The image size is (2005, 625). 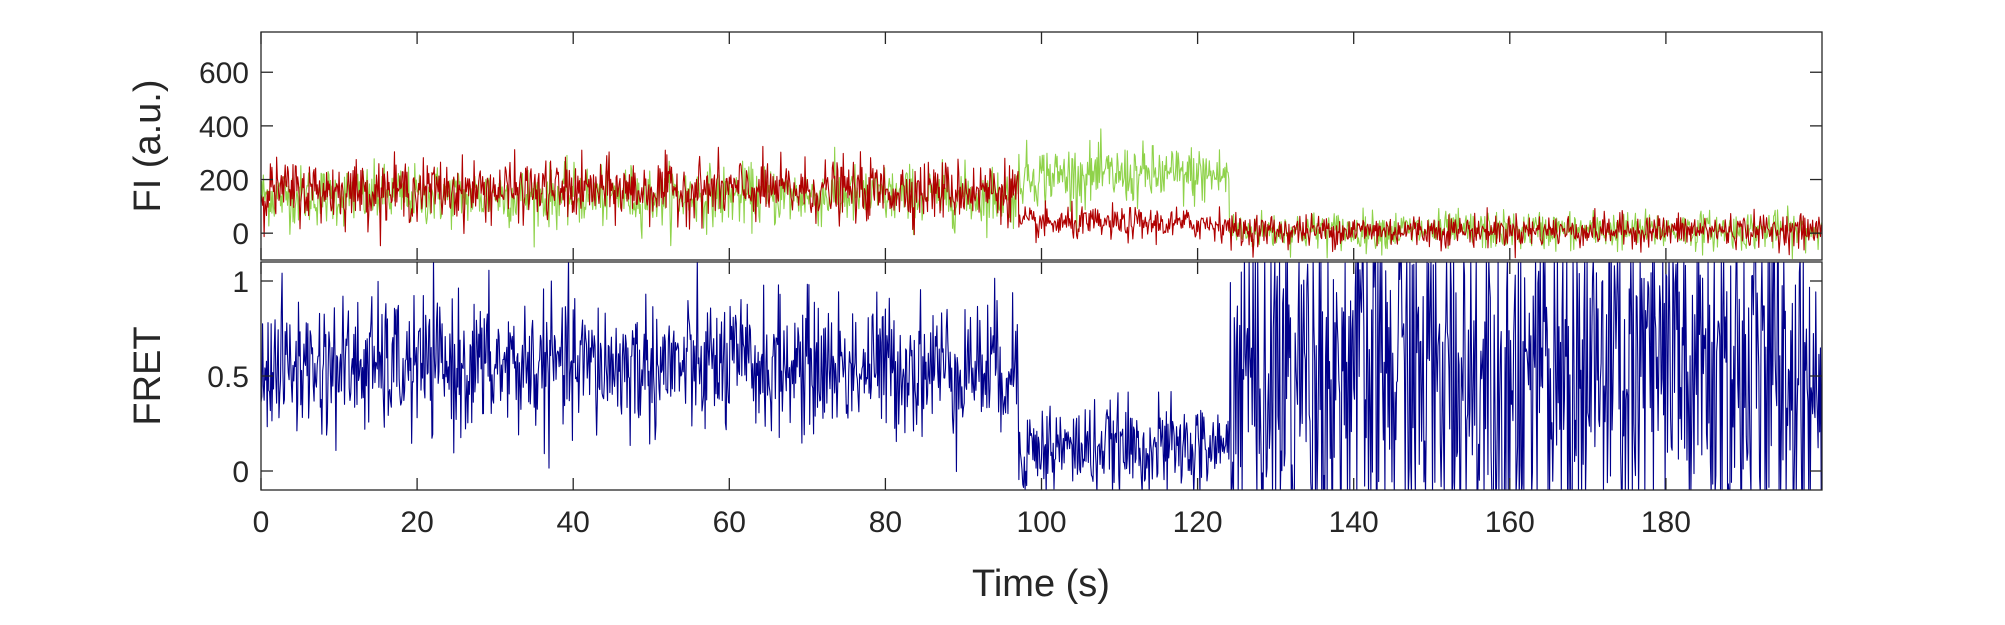 I want to click on x-tick-label-2: 40, so click(x=573, y=522).